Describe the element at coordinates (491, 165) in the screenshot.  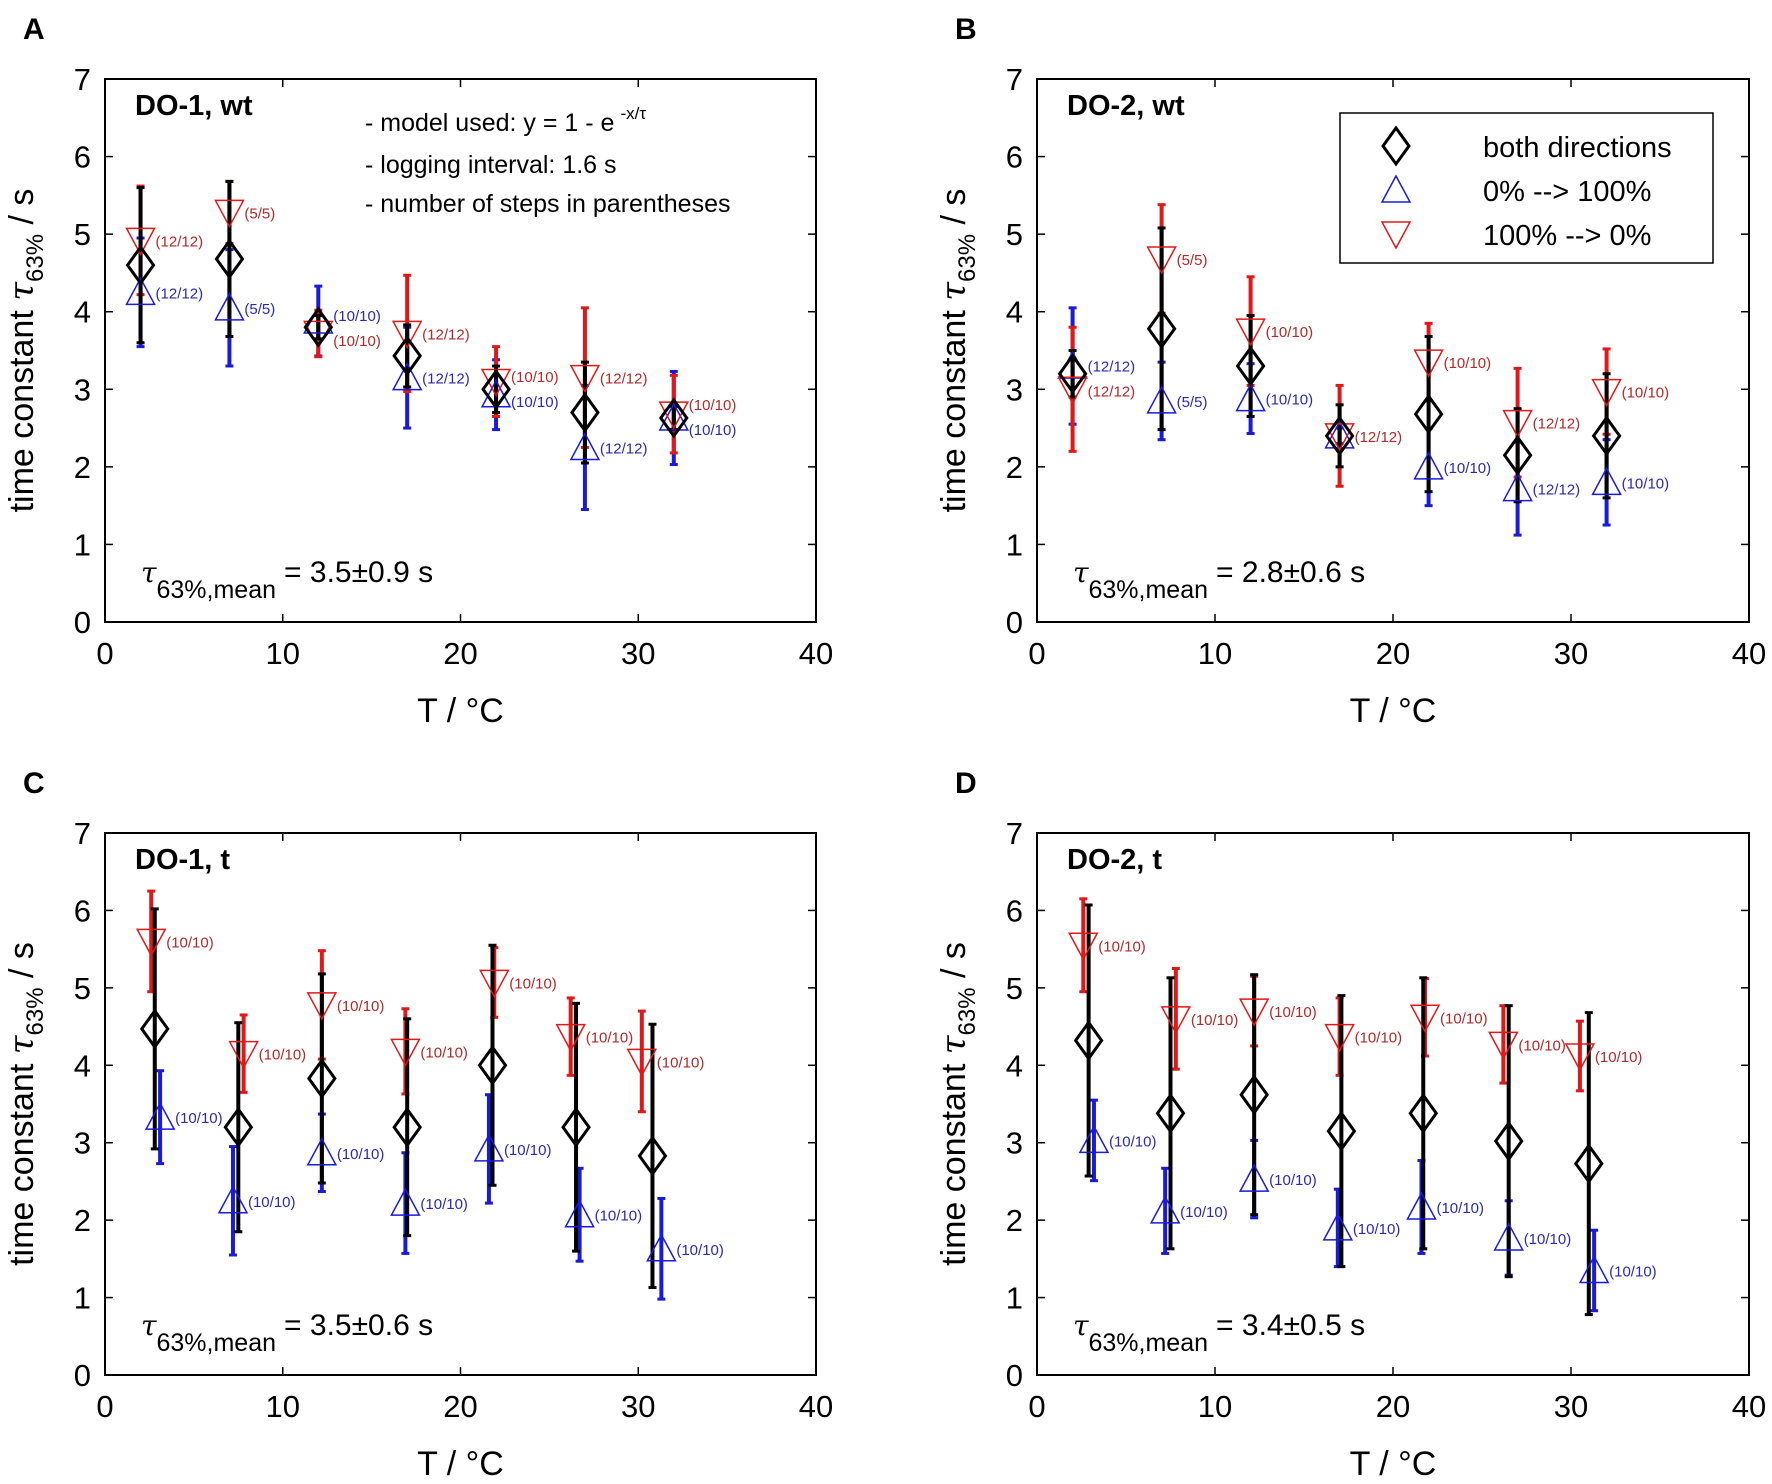
I see `note-logging: - logging interval: 1.6 s` at that location.